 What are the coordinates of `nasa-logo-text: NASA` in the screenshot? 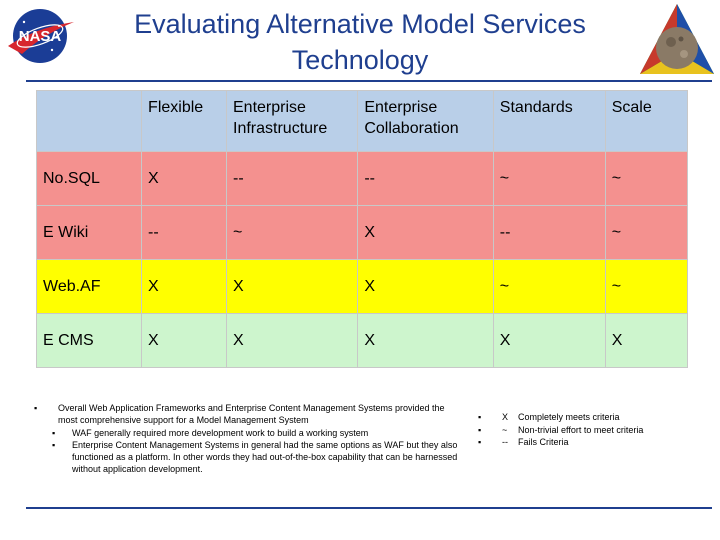 It's located at (40, 36).